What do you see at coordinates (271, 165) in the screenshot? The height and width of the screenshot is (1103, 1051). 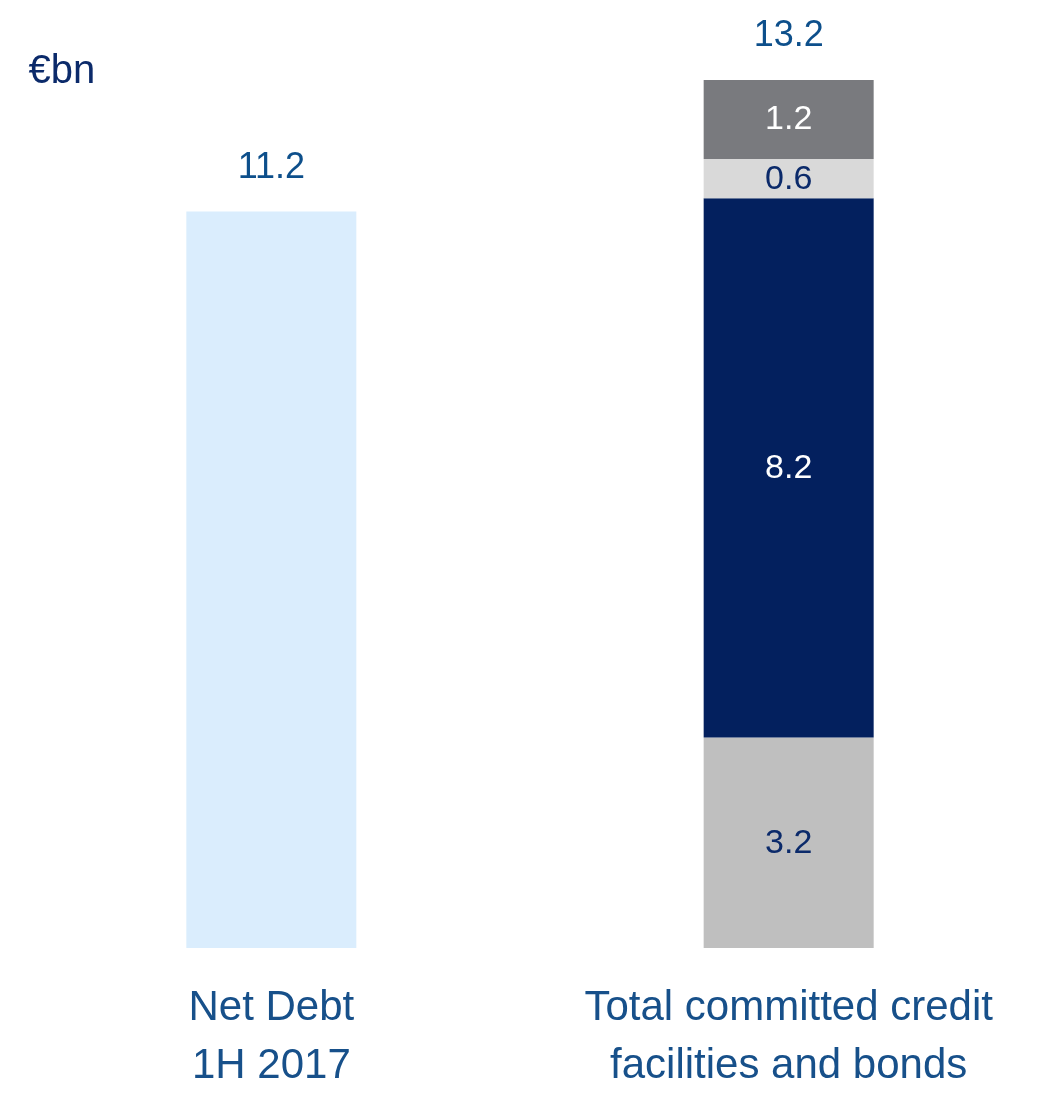 I see `total-label: 11.2` at bounding box center [271, 165].